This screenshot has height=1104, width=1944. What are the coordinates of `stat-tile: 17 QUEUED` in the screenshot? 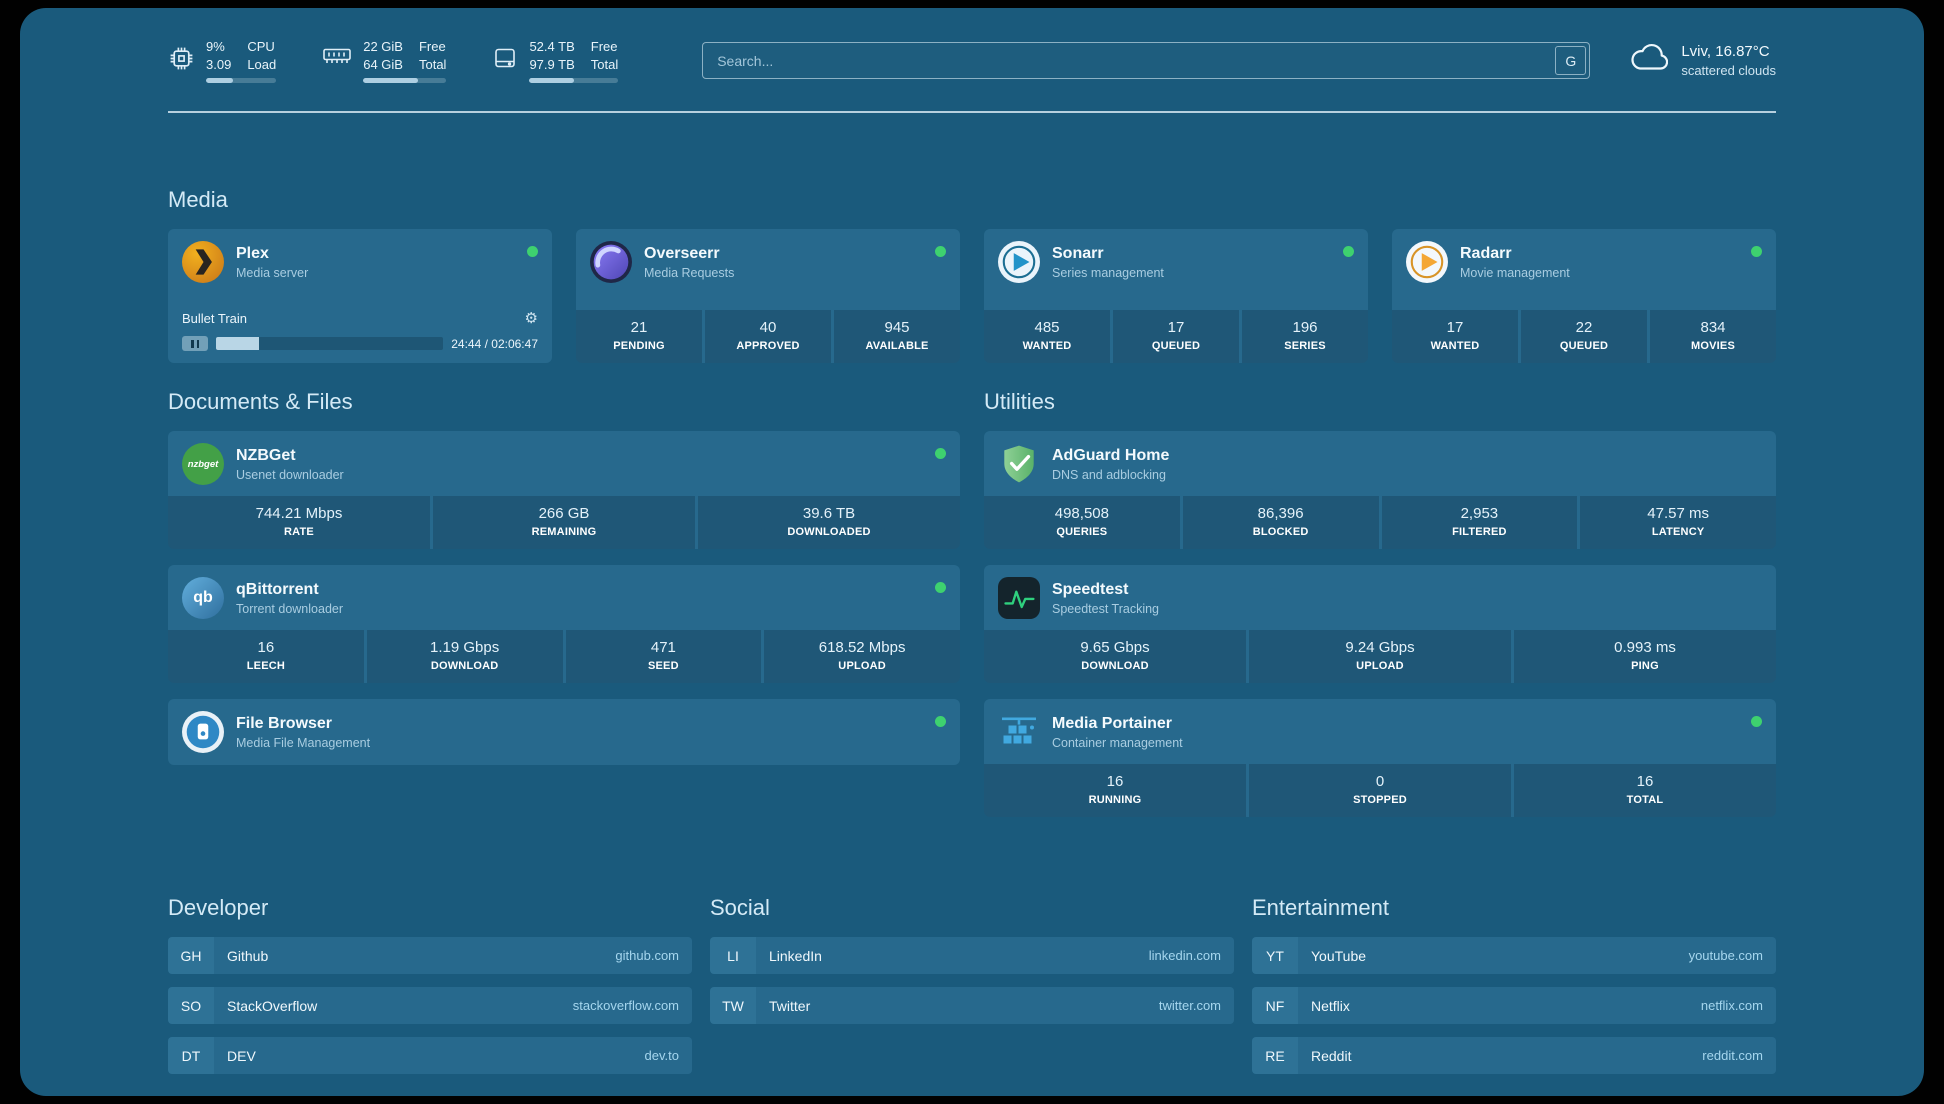 It's located at (1176, 336).